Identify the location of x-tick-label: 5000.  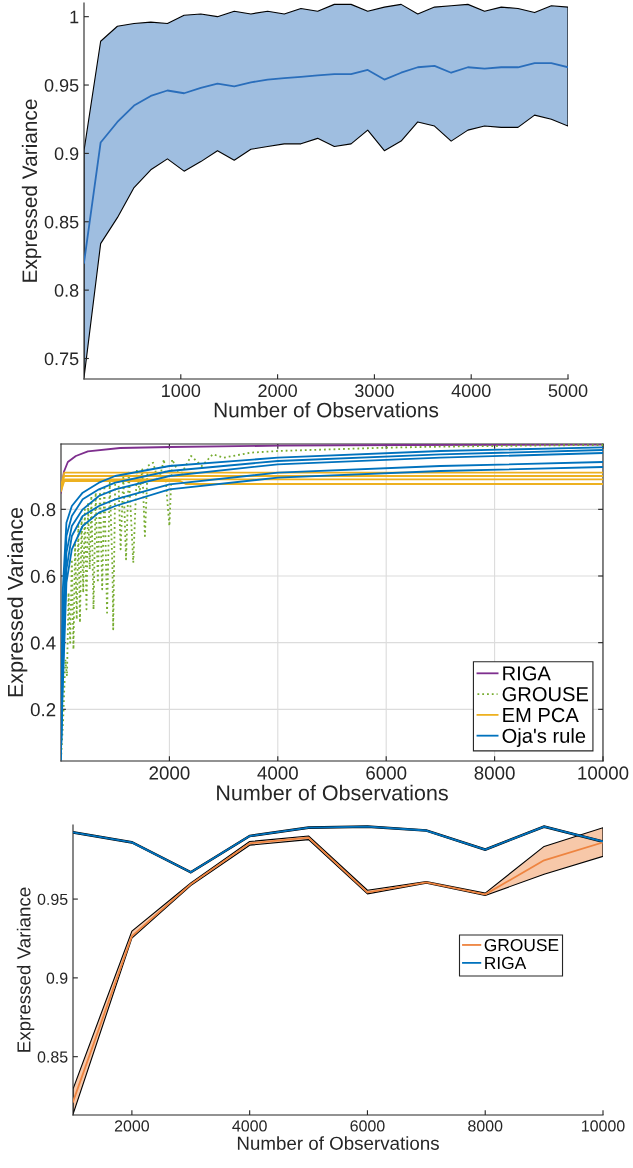
(568, 391).